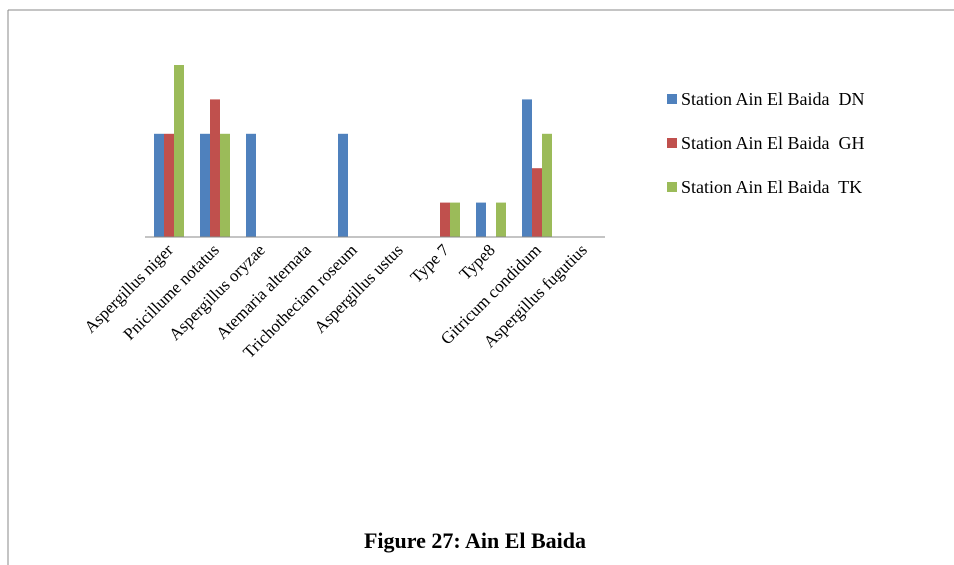 The width and height of the screenshot is (954, 565). What do you see at coordinates (477, 261) in the screenshot?
I see `x-tick-label: Type8` at bounding box center [477, 261].